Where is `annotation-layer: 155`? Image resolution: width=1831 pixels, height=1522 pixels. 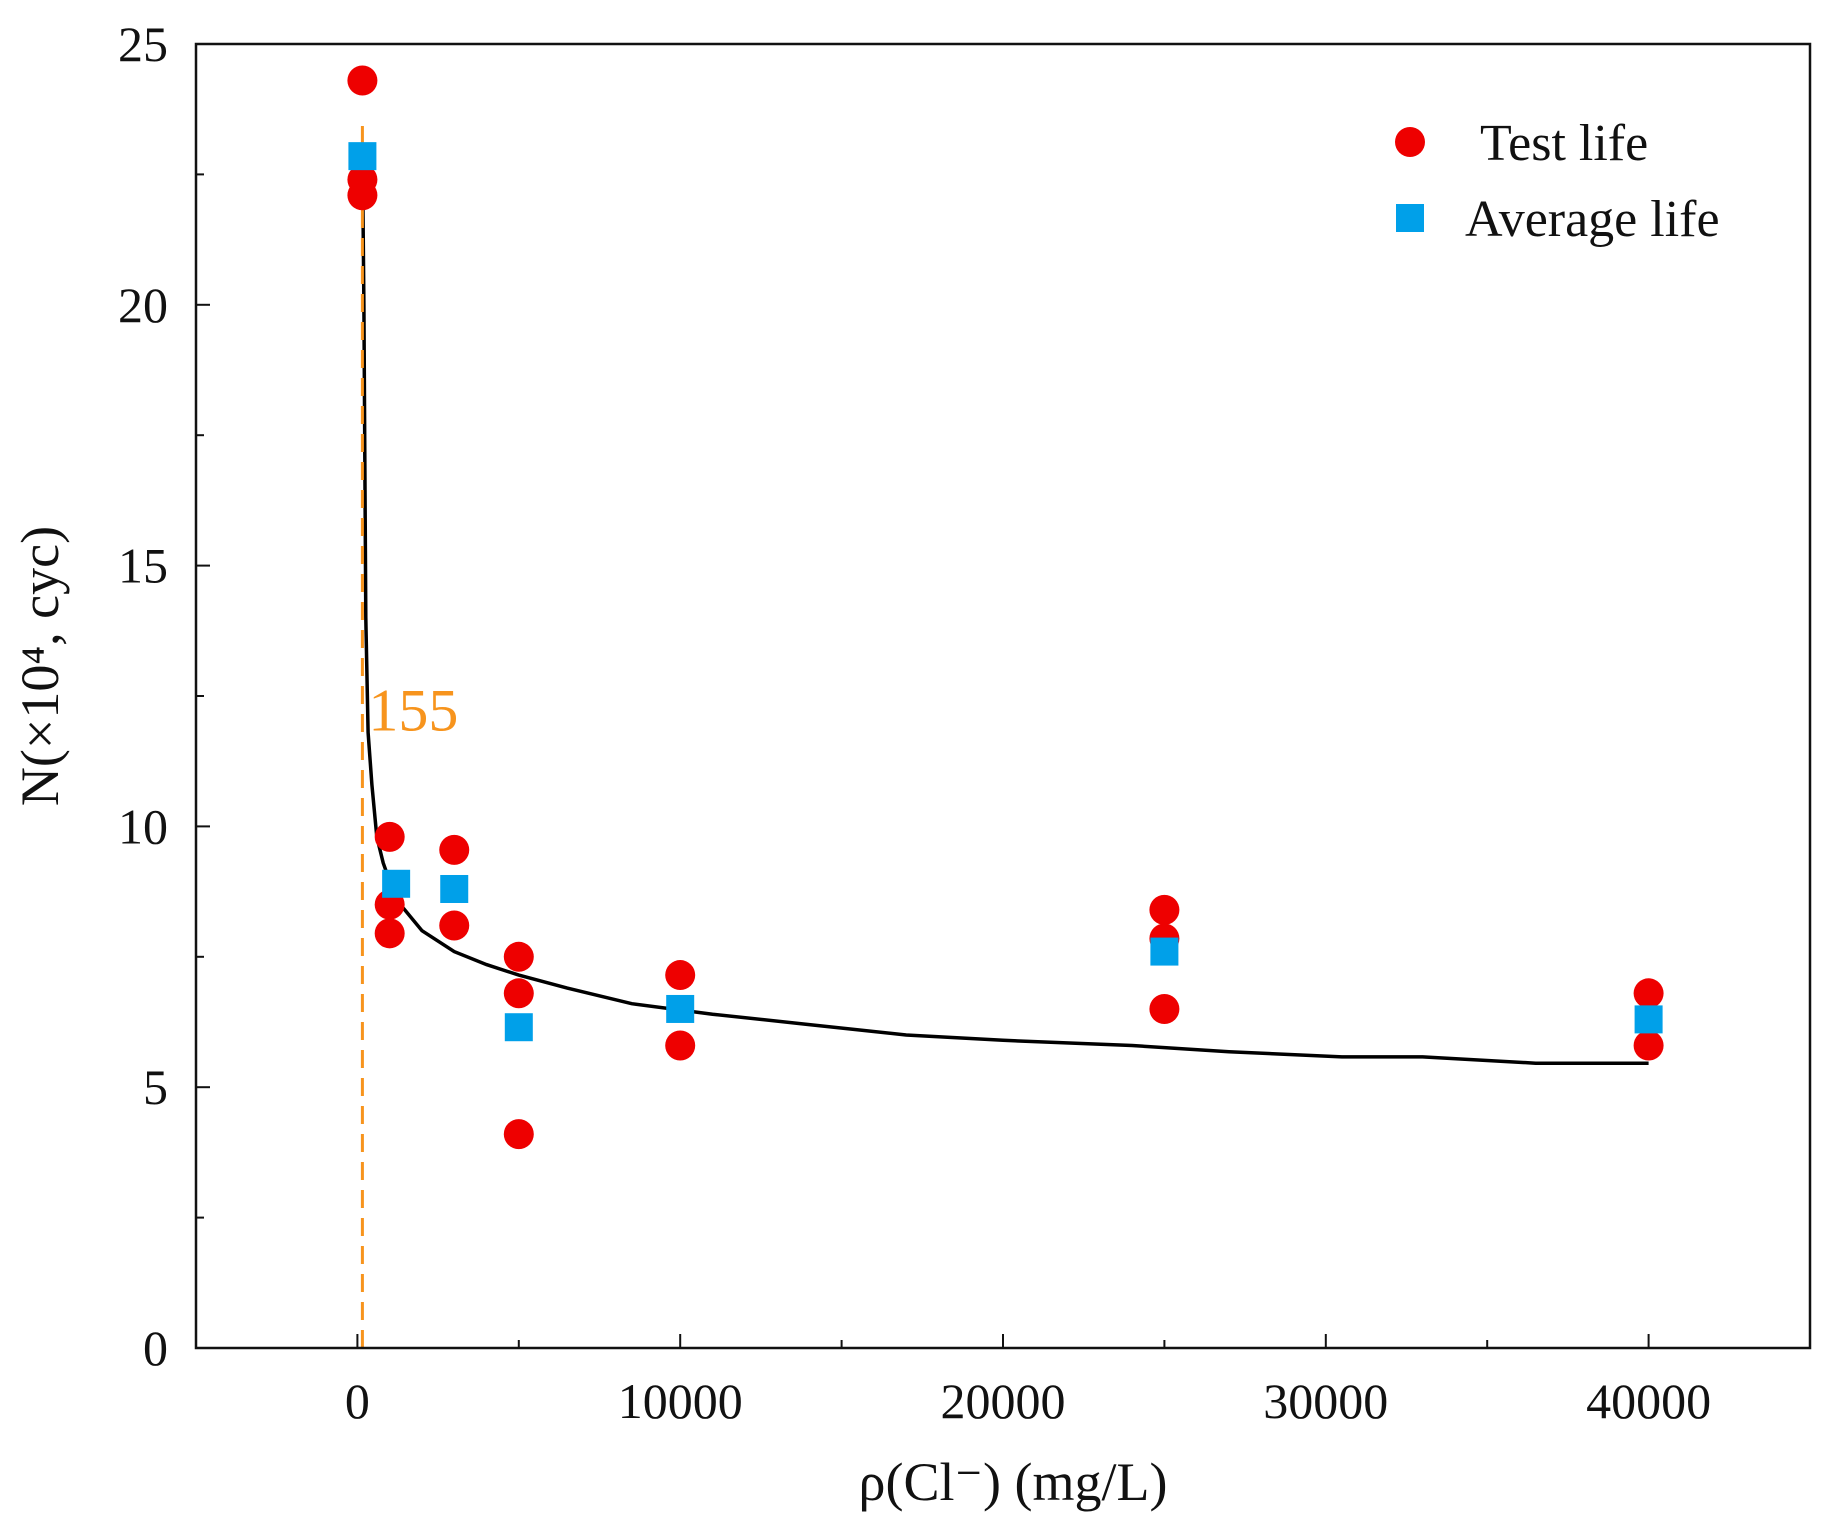 annotation-layer: 155 is located at coordinates (409, 735).